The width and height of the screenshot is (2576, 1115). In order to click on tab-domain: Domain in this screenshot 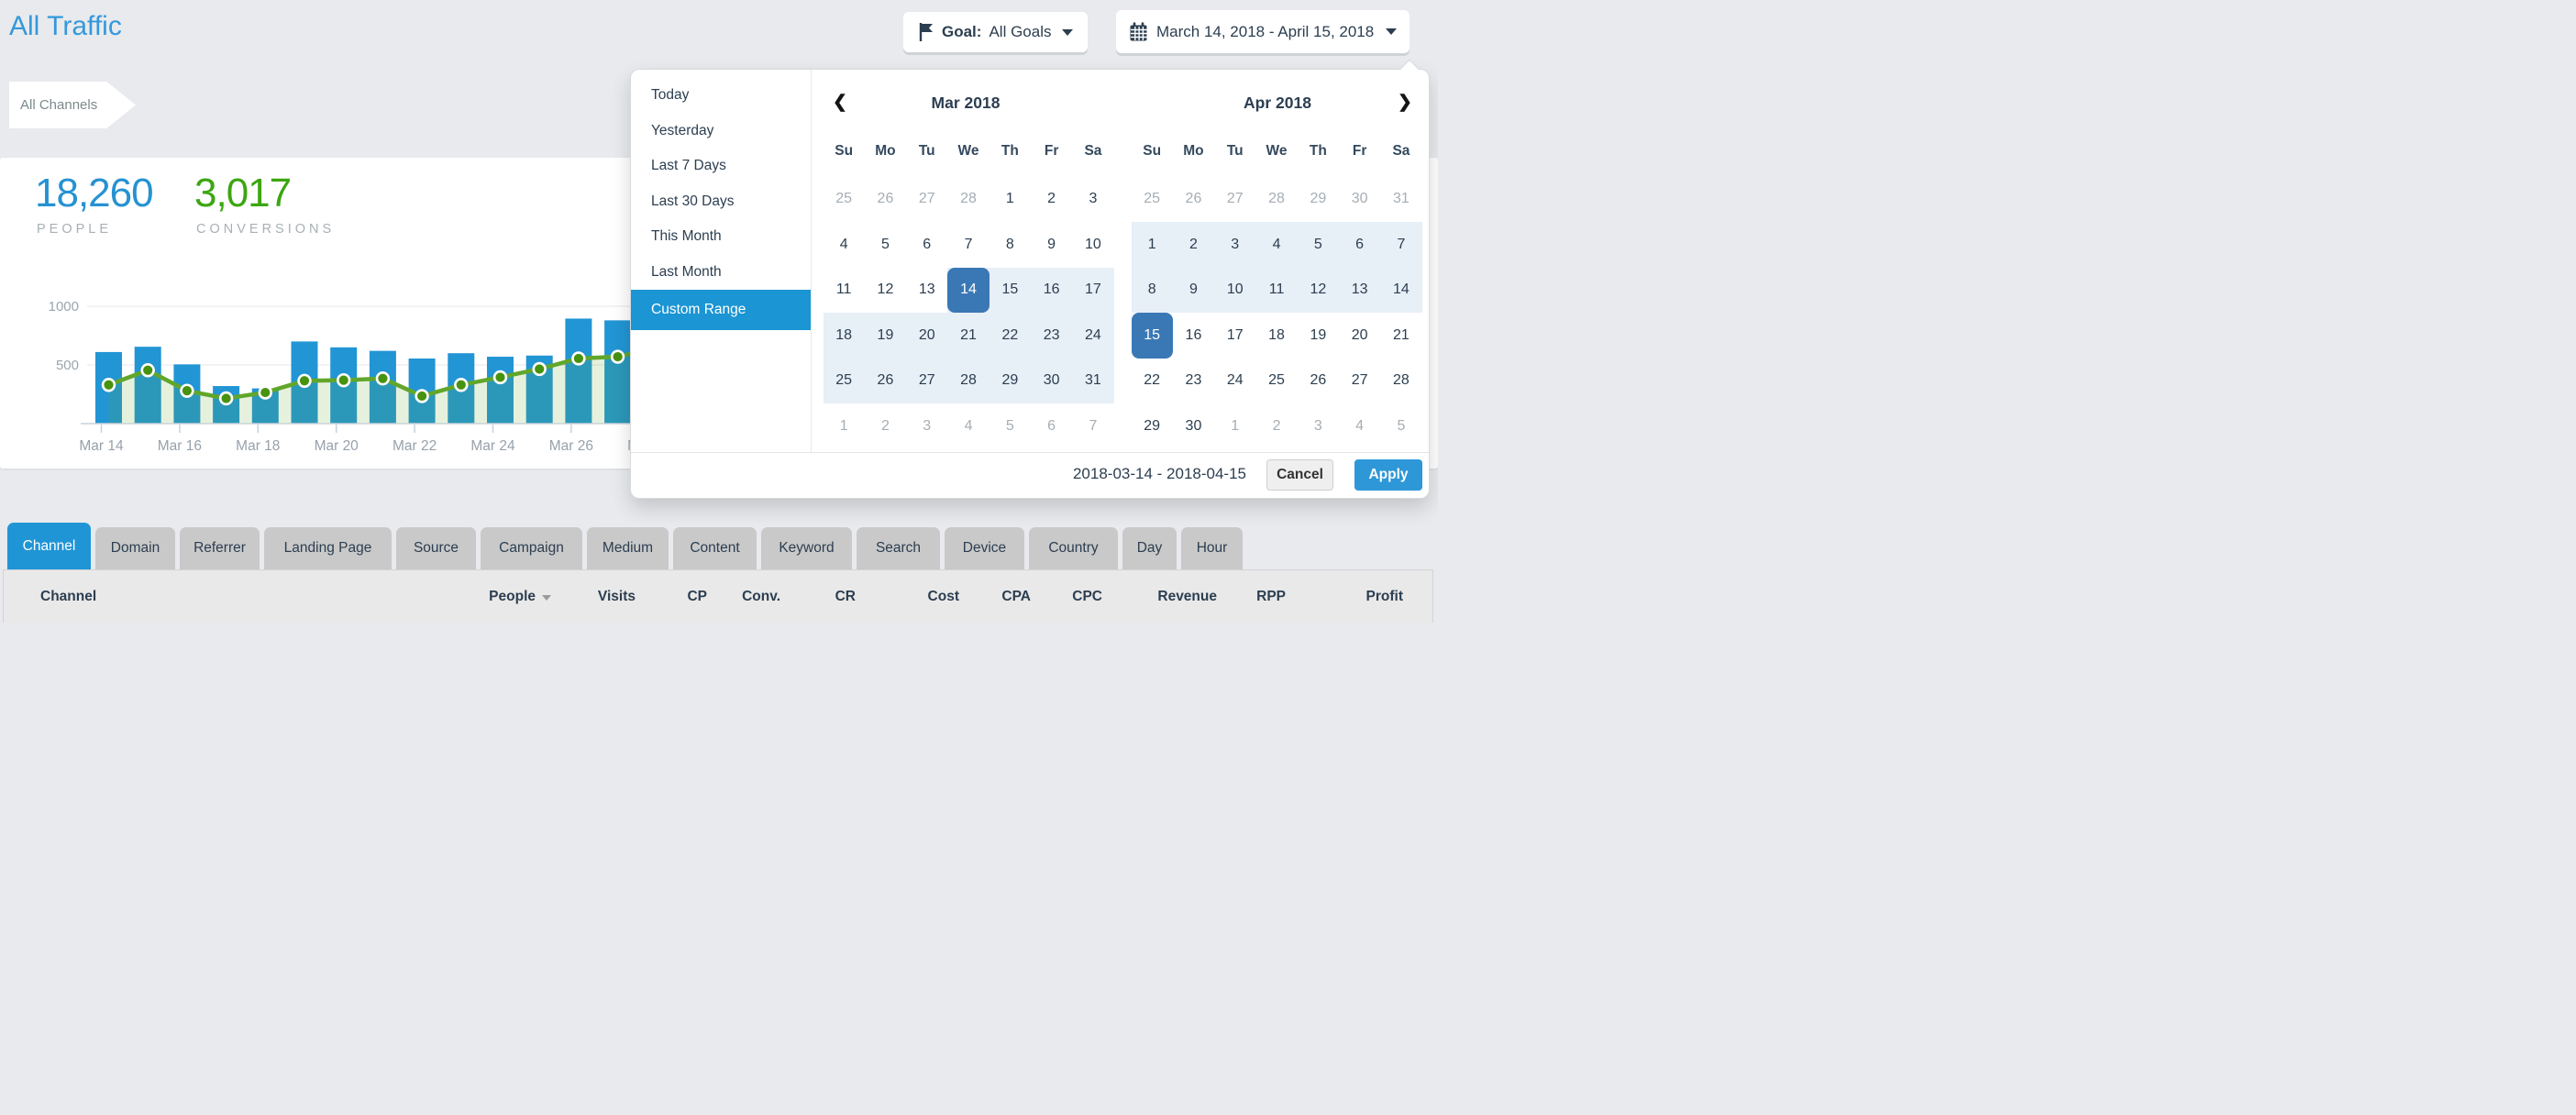, I will do `click(135, 548)`.